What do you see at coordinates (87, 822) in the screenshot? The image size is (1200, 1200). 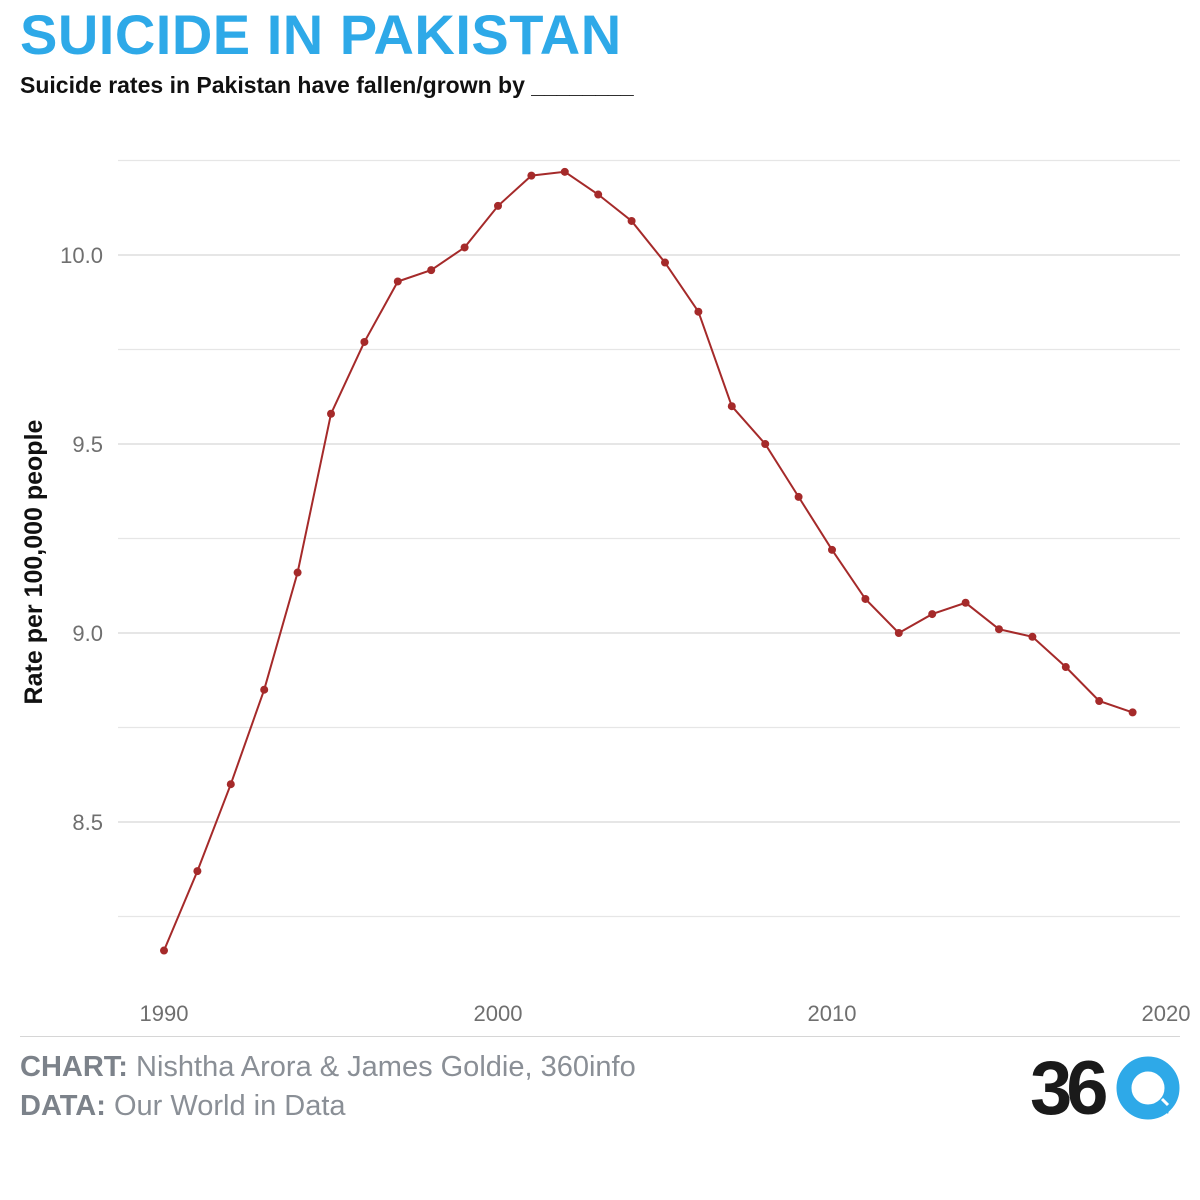 I see `y-tick-label: 8.5` at bounding box center [87, 822].